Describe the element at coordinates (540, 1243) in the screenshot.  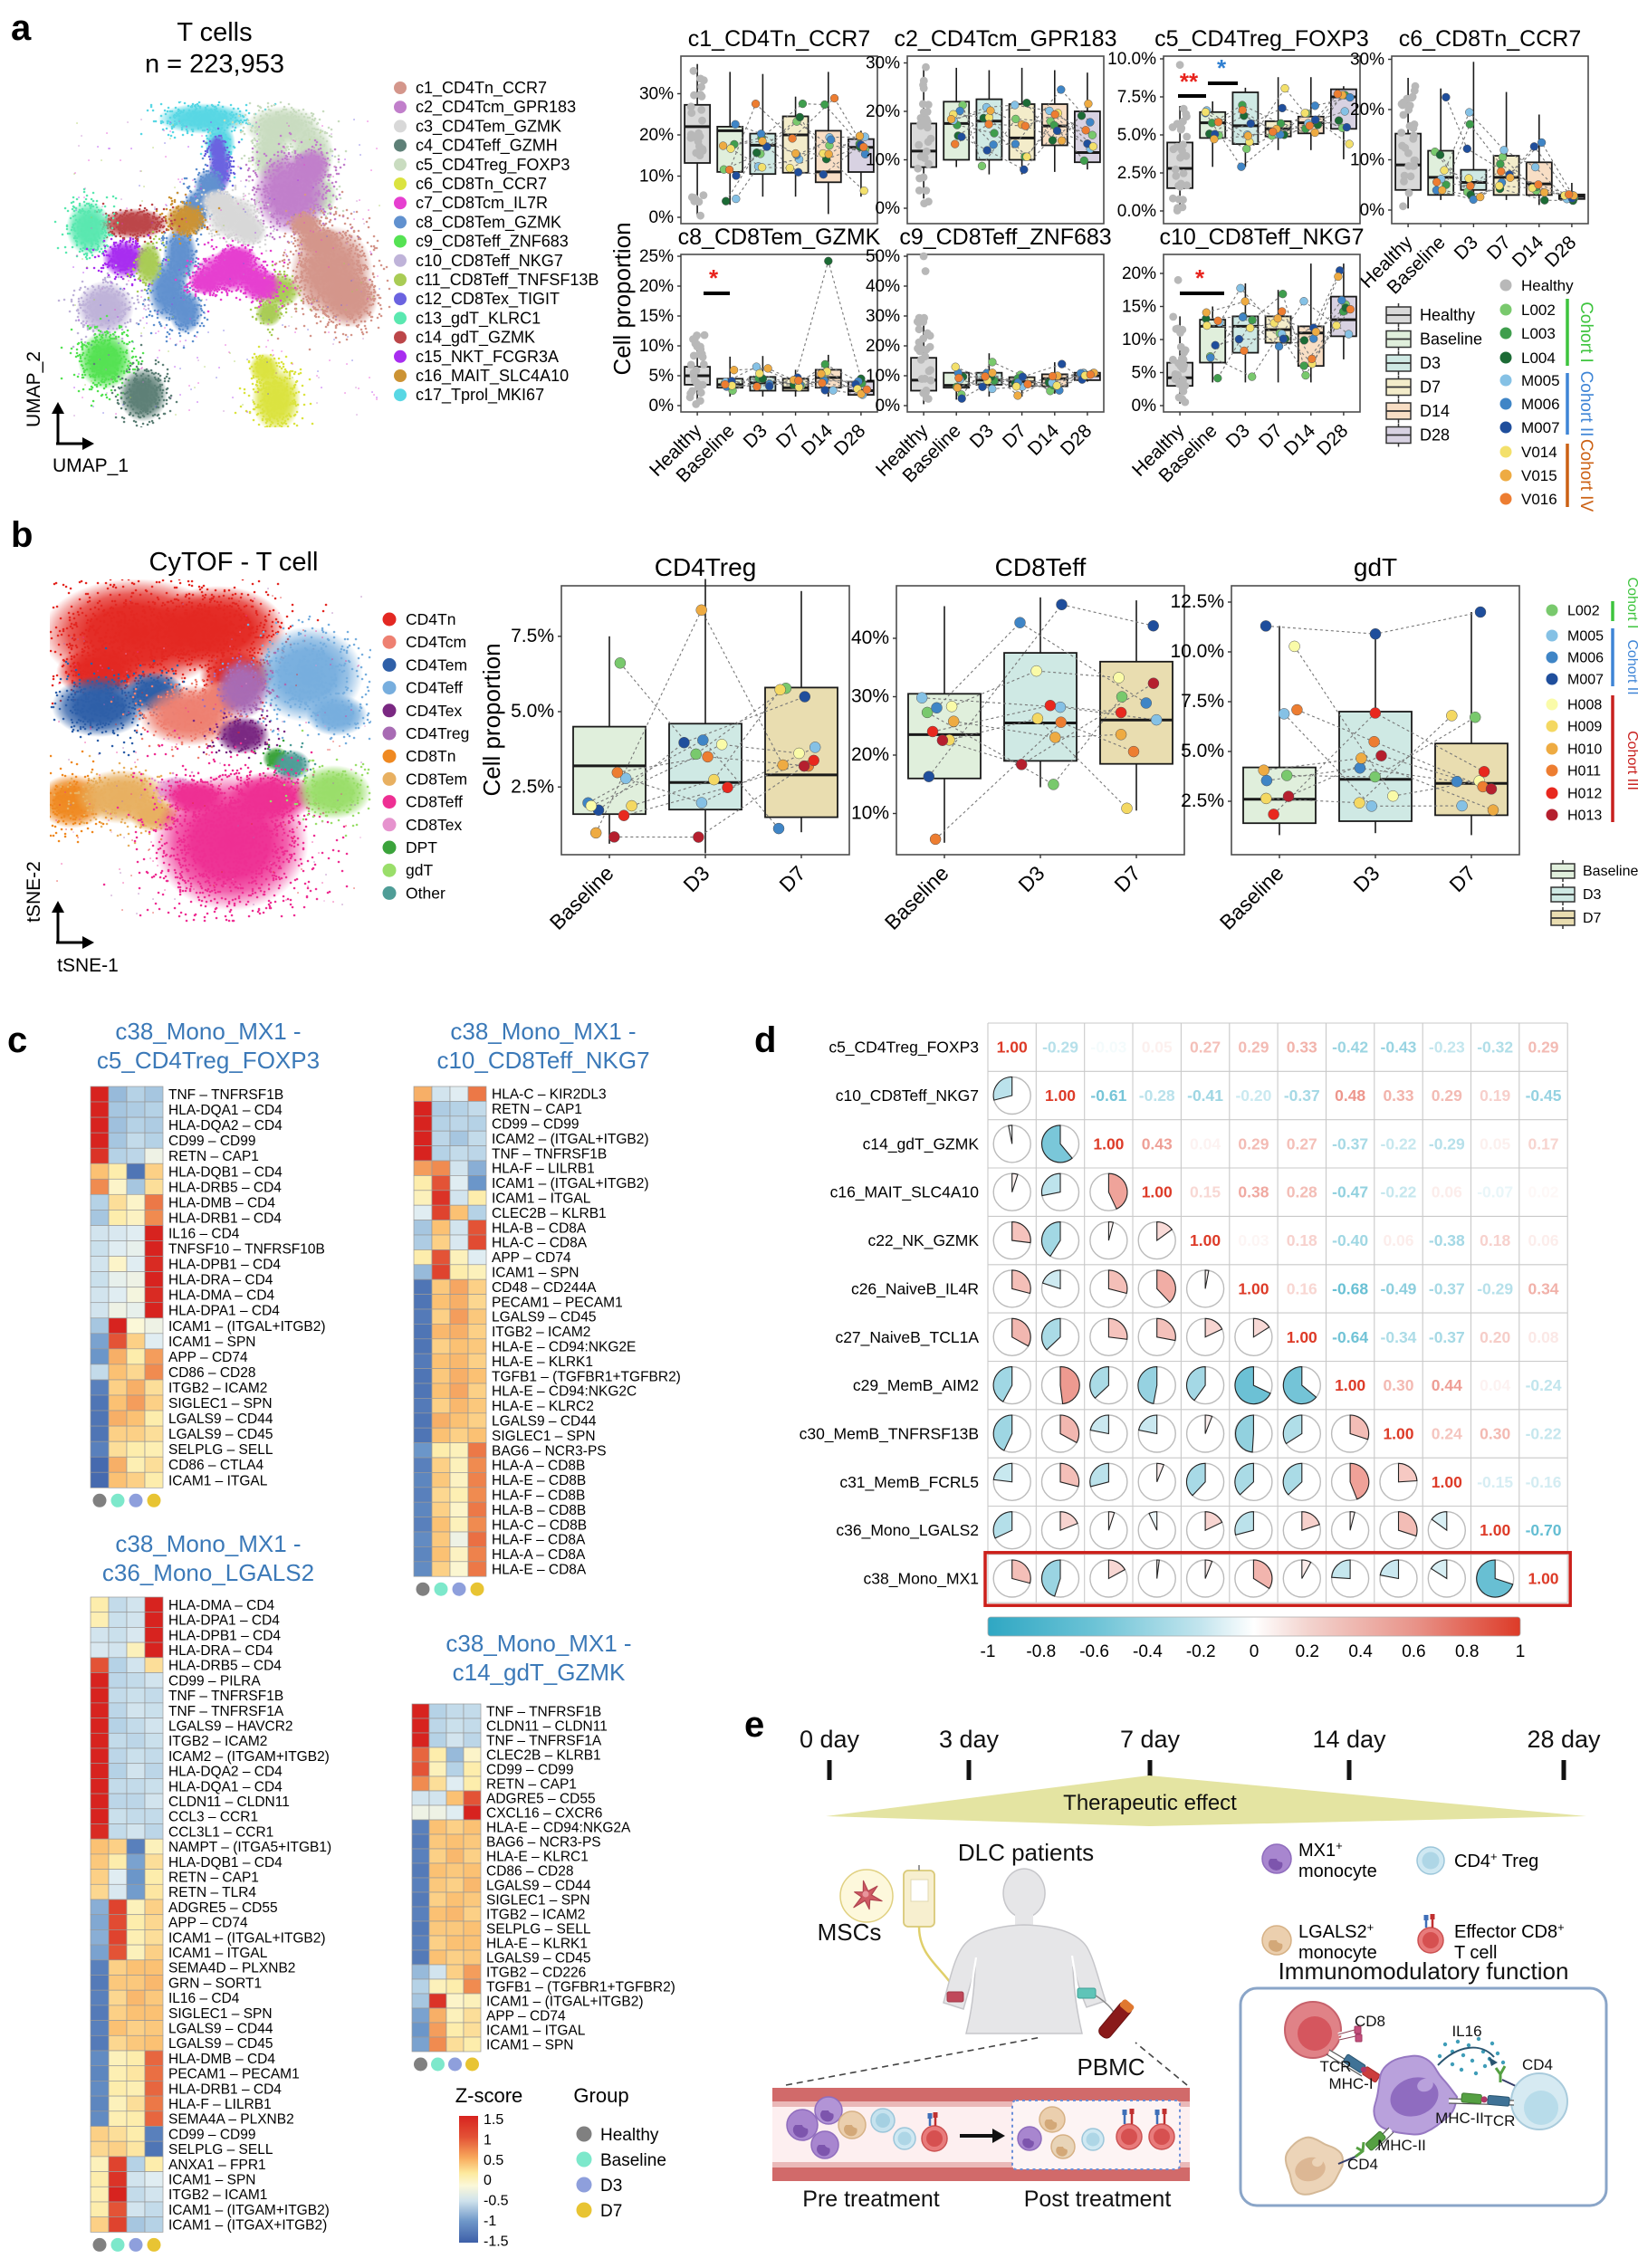
I see `svg-text: HLA-C – CD8A` at that location.